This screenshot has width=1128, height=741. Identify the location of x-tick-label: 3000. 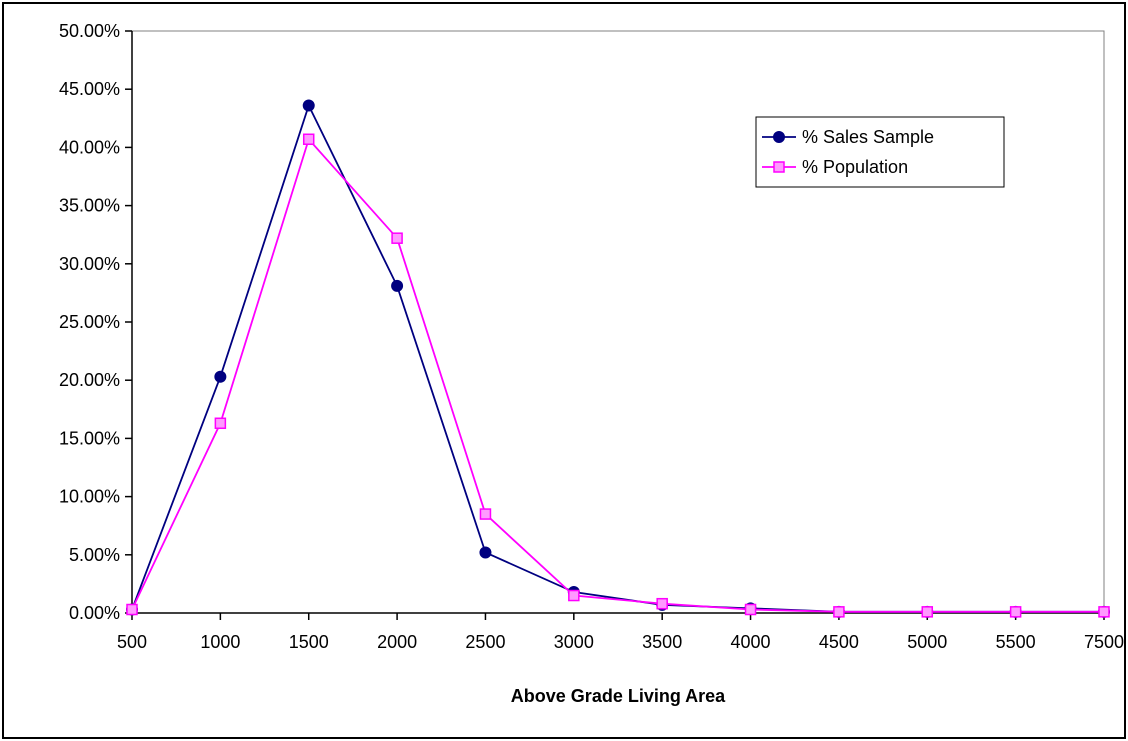
(574, 642).